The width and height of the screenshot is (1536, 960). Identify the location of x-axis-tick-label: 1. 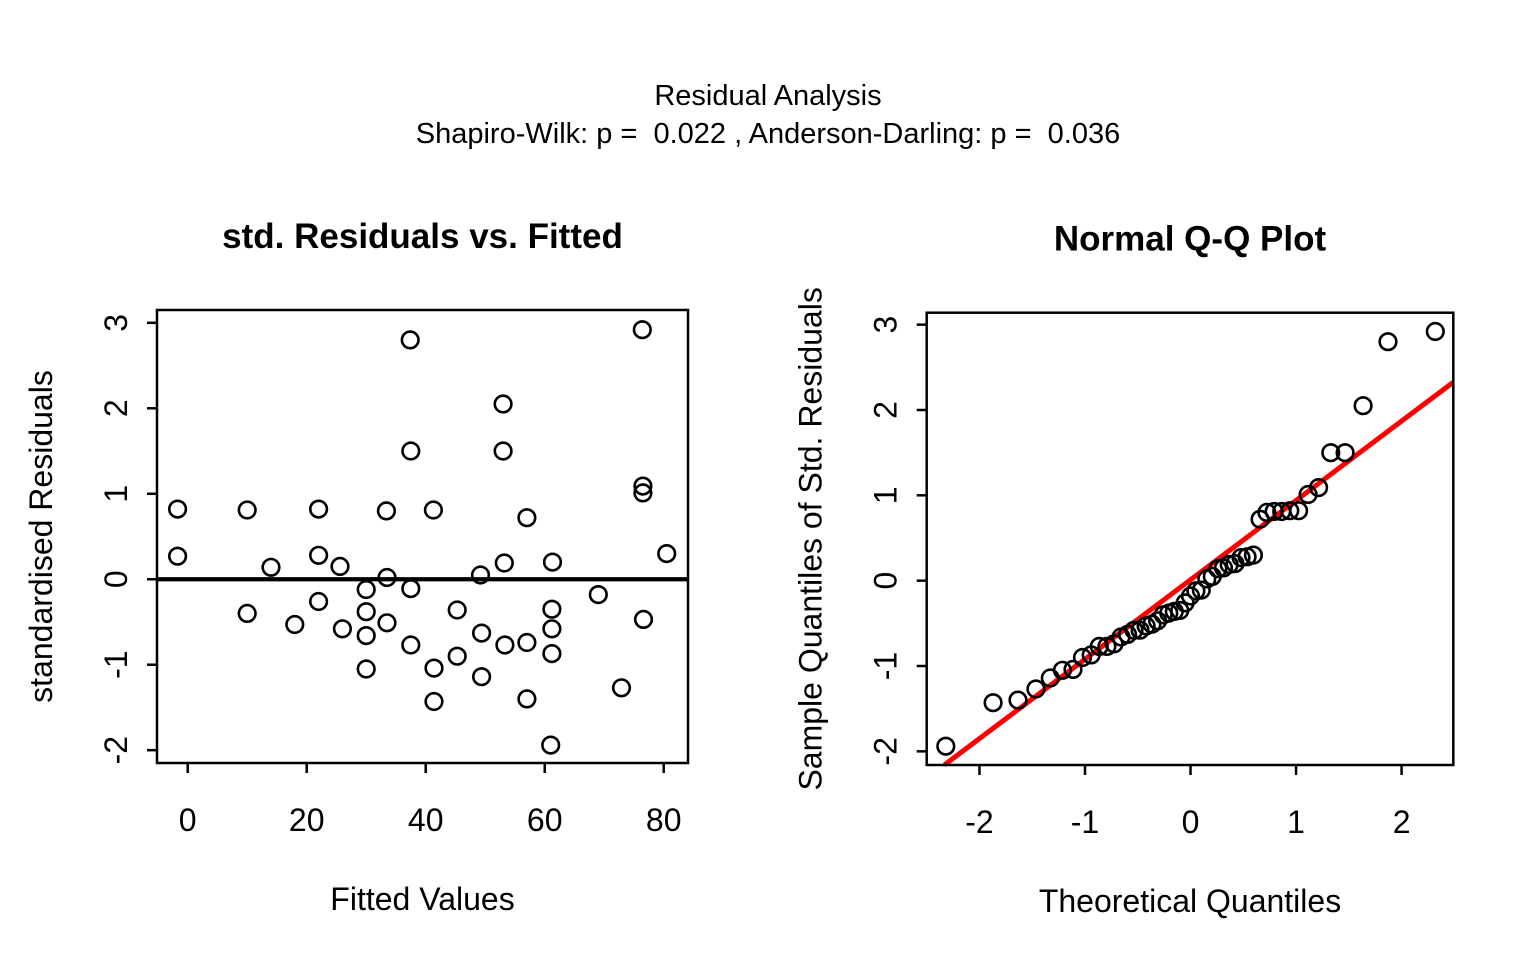
(1296, 822).